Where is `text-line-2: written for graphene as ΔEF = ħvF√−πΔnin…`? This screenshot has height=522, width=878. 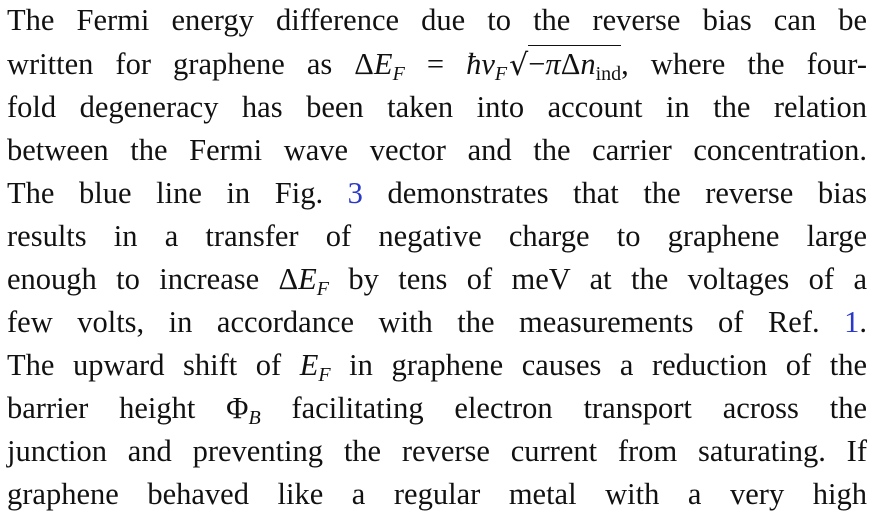
text-line-2: written for graphene as ΔEF = ħvF√−πΔnin… is located at coordinates (437, 64).